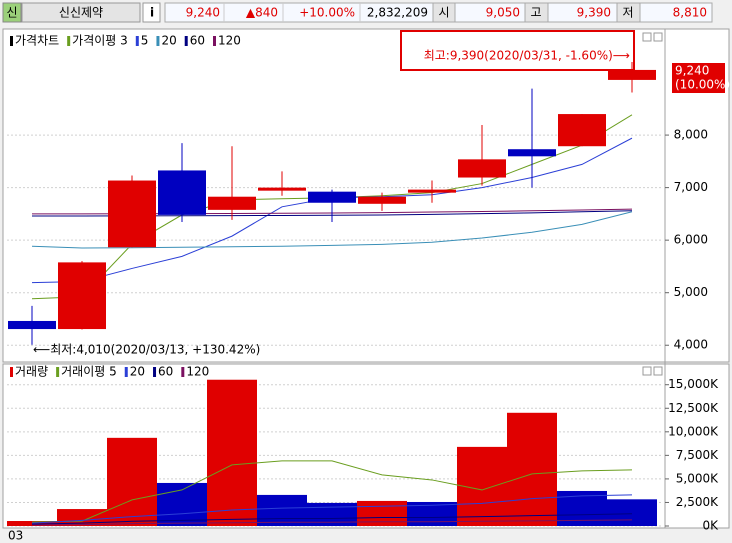 Image resolution: width=732 pixels, height=543 pixels. I want to click on y-tick-label: 10,000K, so click(693, 431).